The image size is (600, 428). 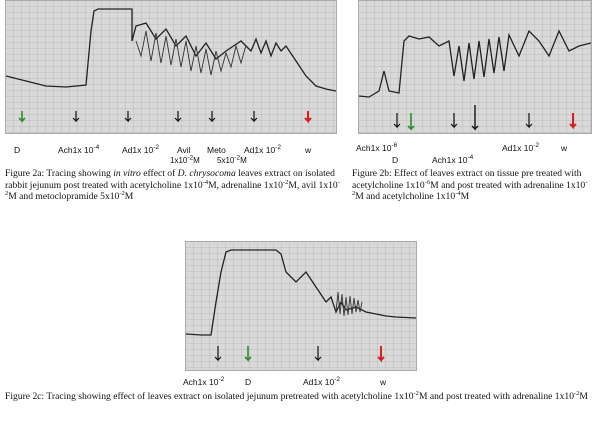 I want to click on figure-2b-tracing-image, so click(x=475, y=67).